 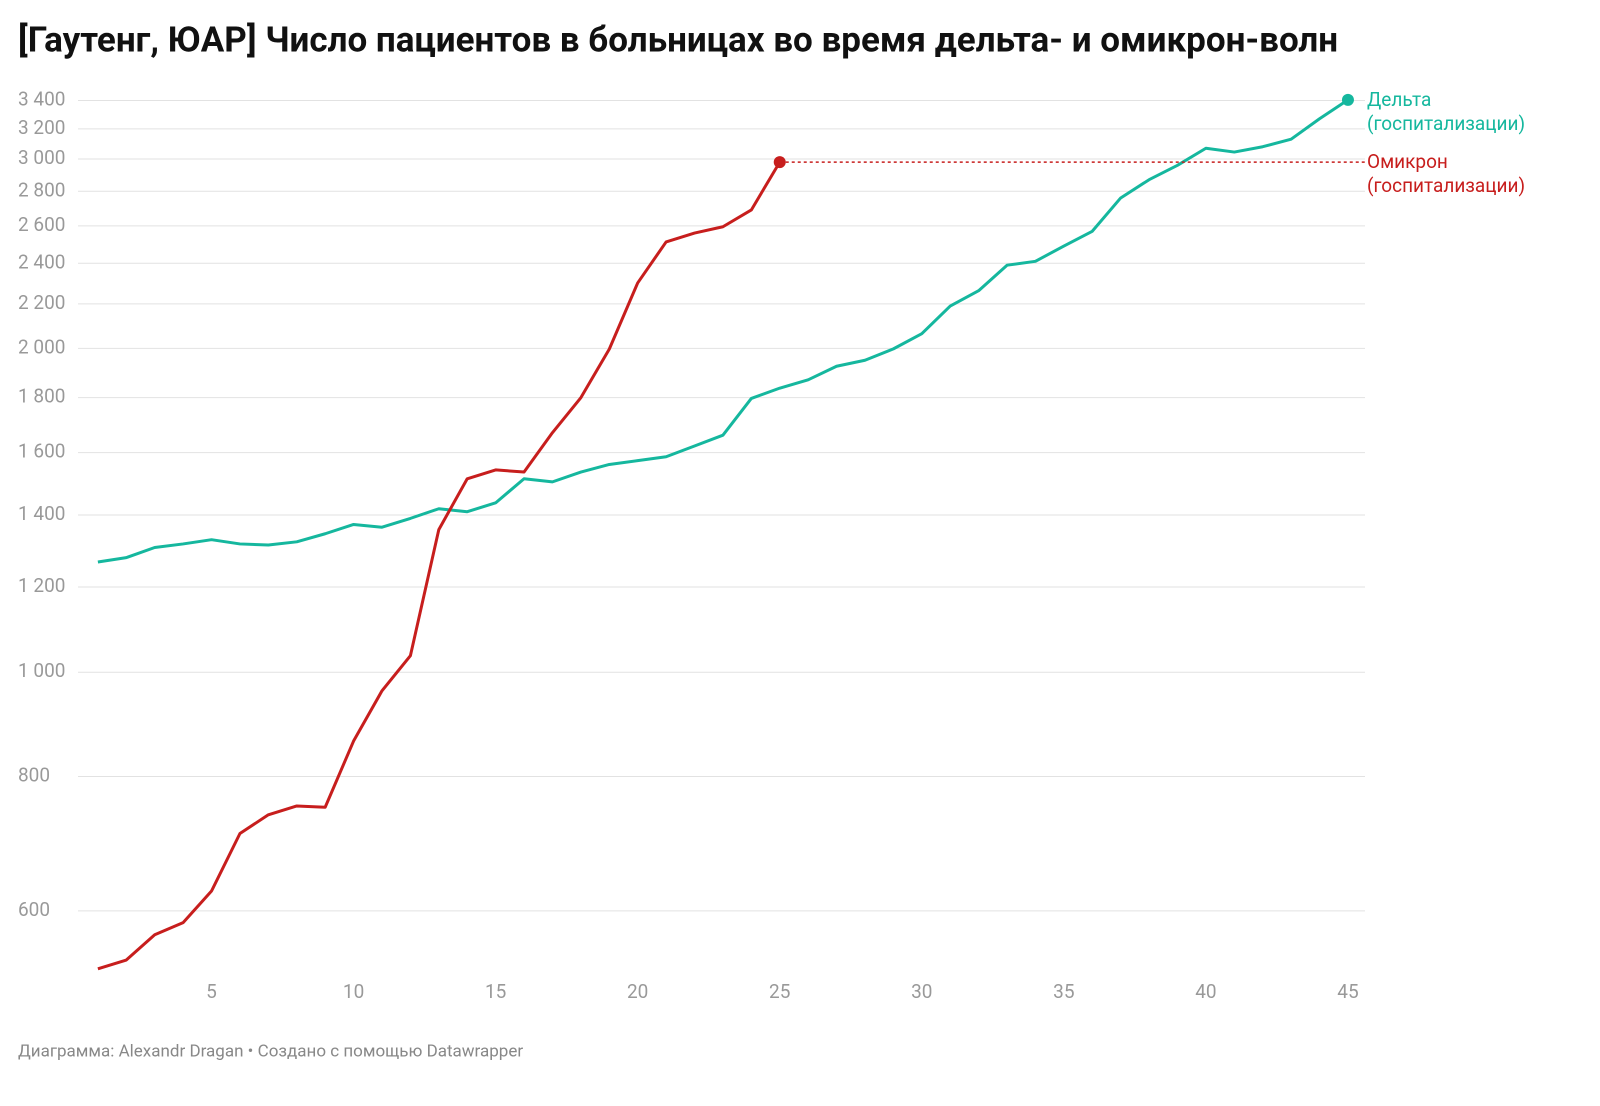 What do you see at coordinates (41, 302) in the screenshot?
I see `y-tick-label: 2 200` at bounding box center [41, 302].